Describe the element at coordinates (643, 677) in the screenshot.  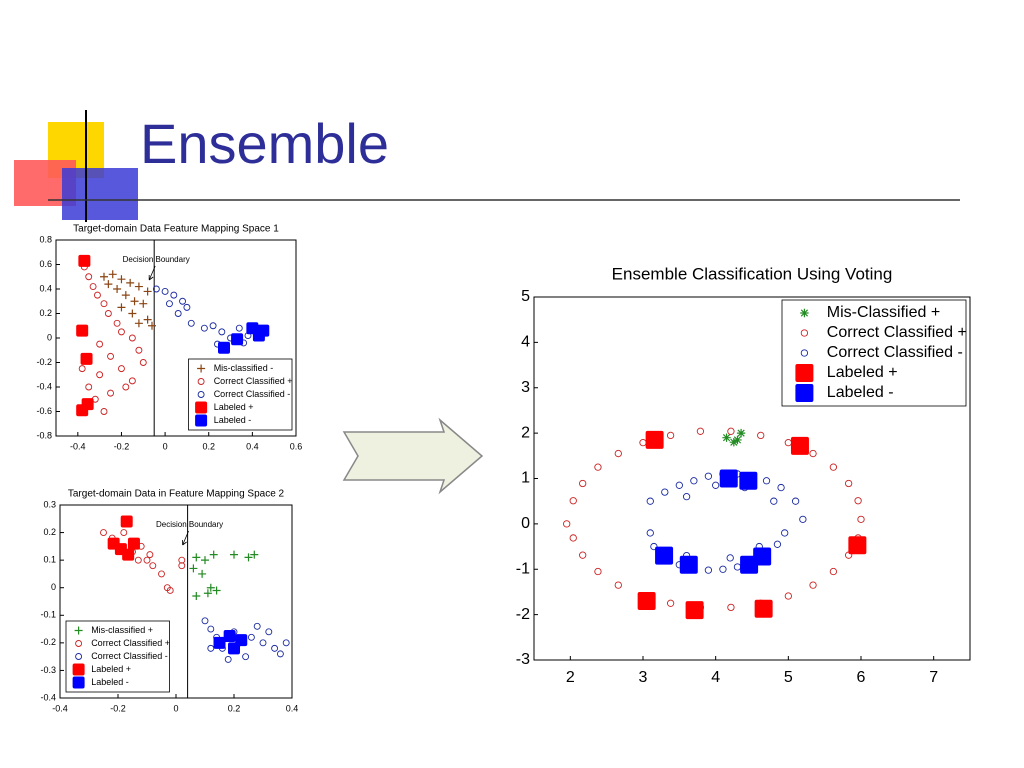
I see `x-tick-label: 3` at that location.